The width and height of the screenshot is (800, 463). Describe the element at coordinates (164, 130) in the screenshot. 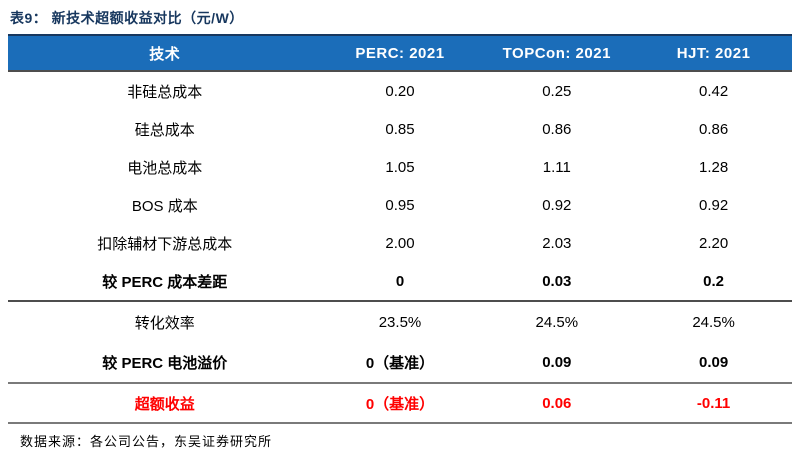

I see `row-label: 硅总成本` at that location.